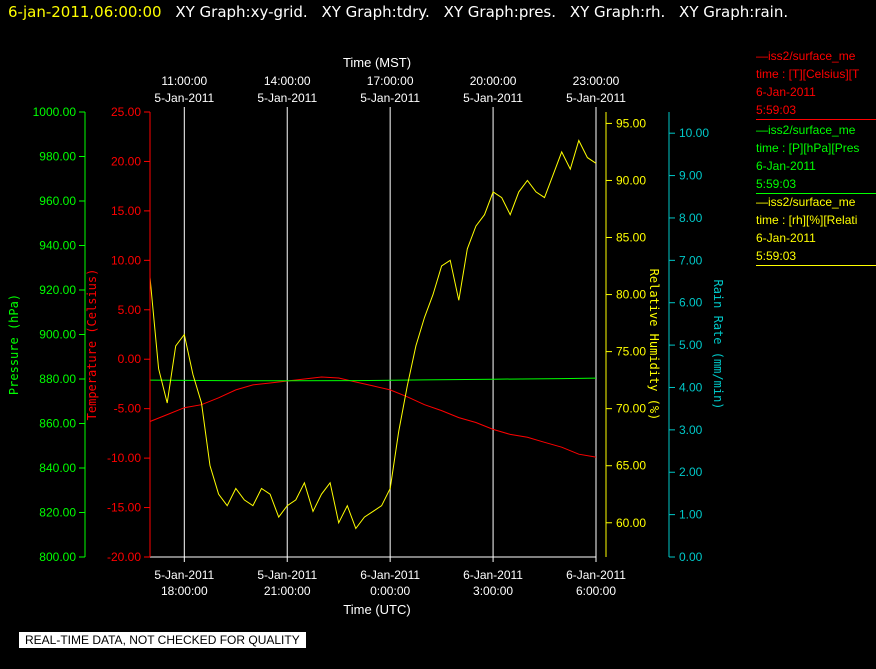  I want to click on y-tick-label-rain: 6.00, so click(691, 303).